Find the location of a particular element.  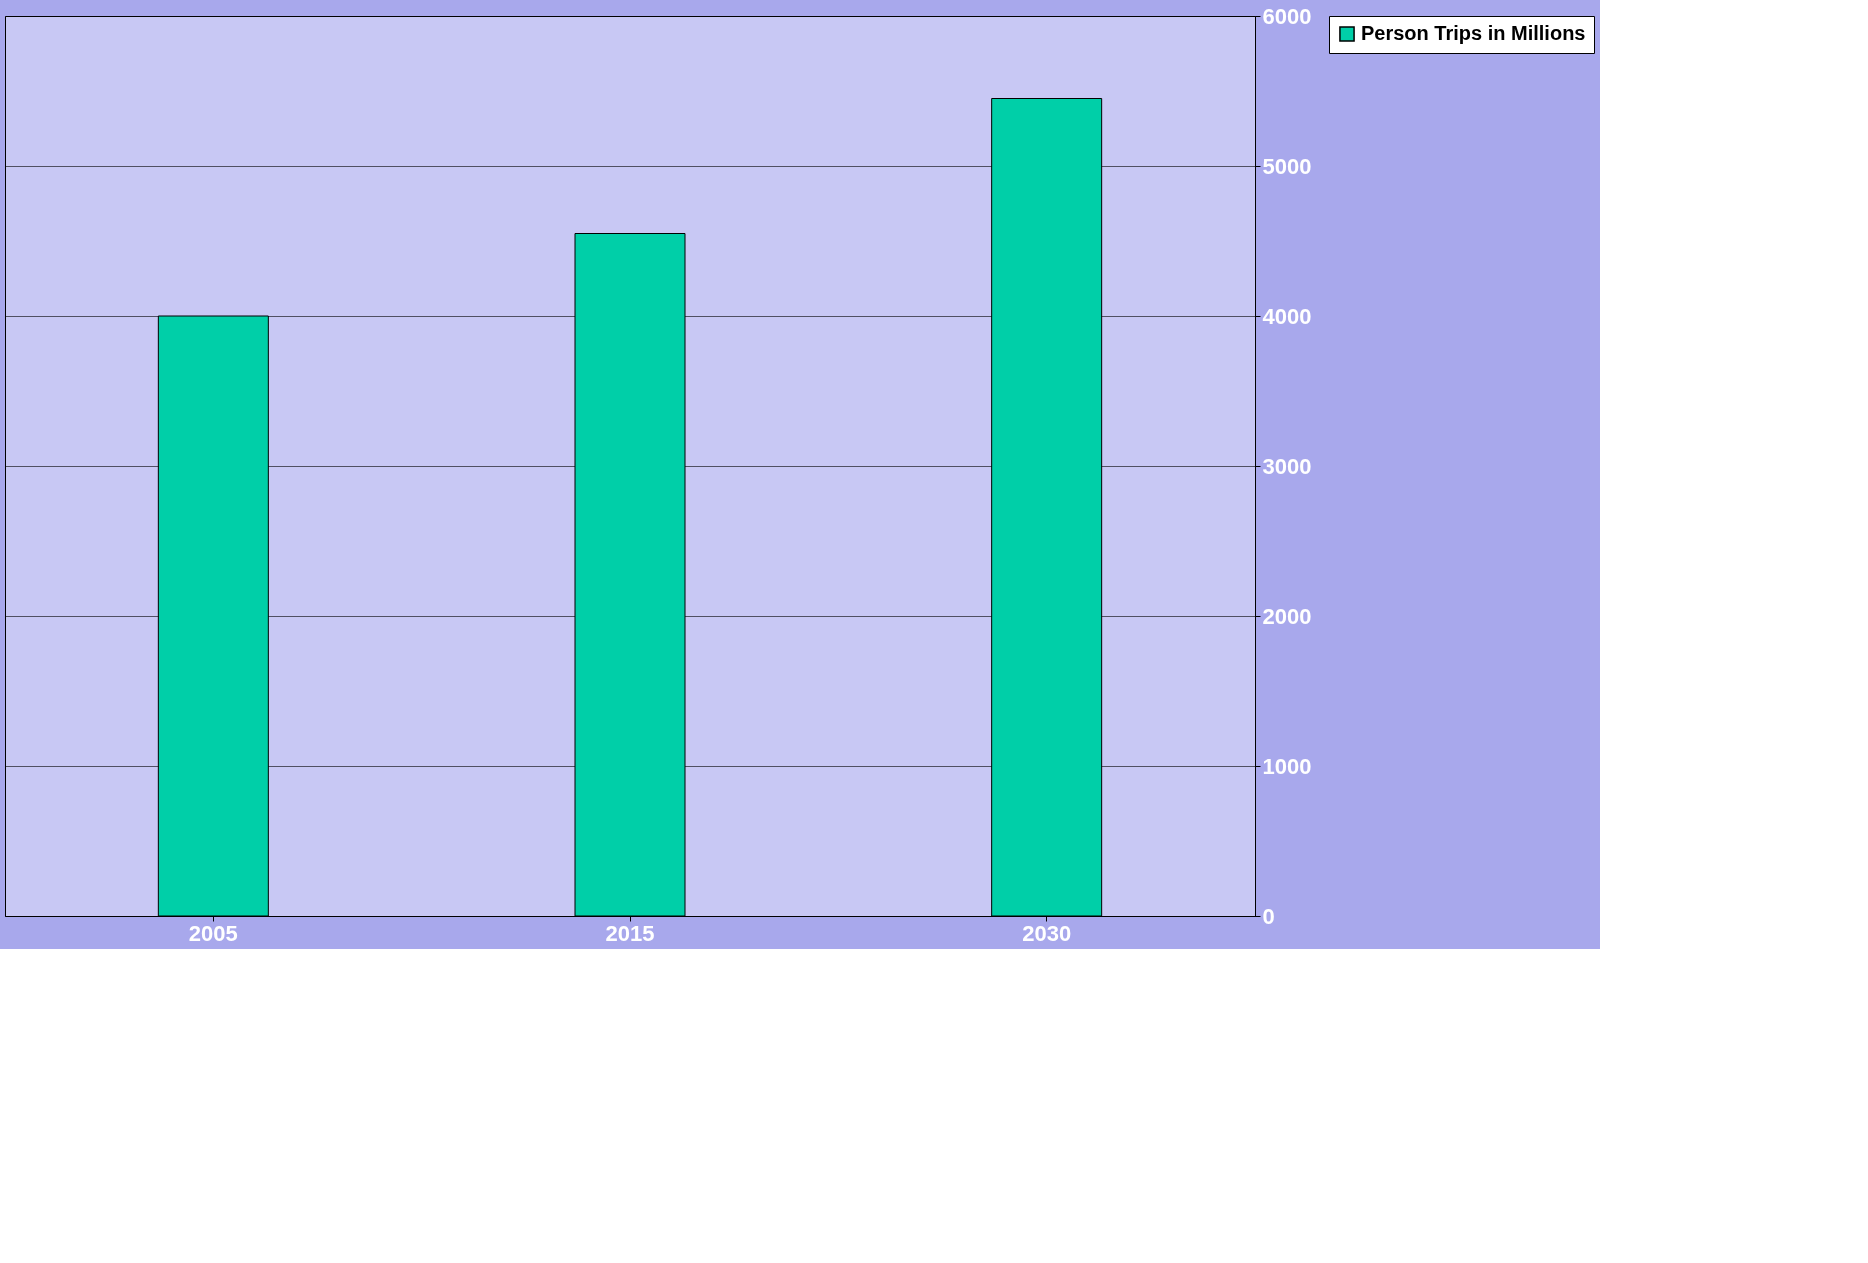

x-tick-label: 2005 is located at coordinates (213, 933).